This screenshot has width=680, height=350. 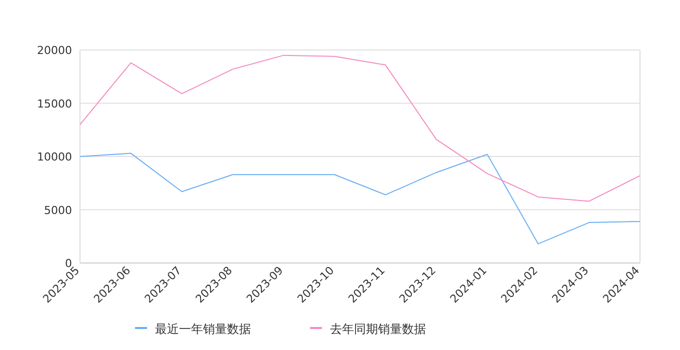 I want to click on y-tick-label: 10000, so click(x=54, y=157).